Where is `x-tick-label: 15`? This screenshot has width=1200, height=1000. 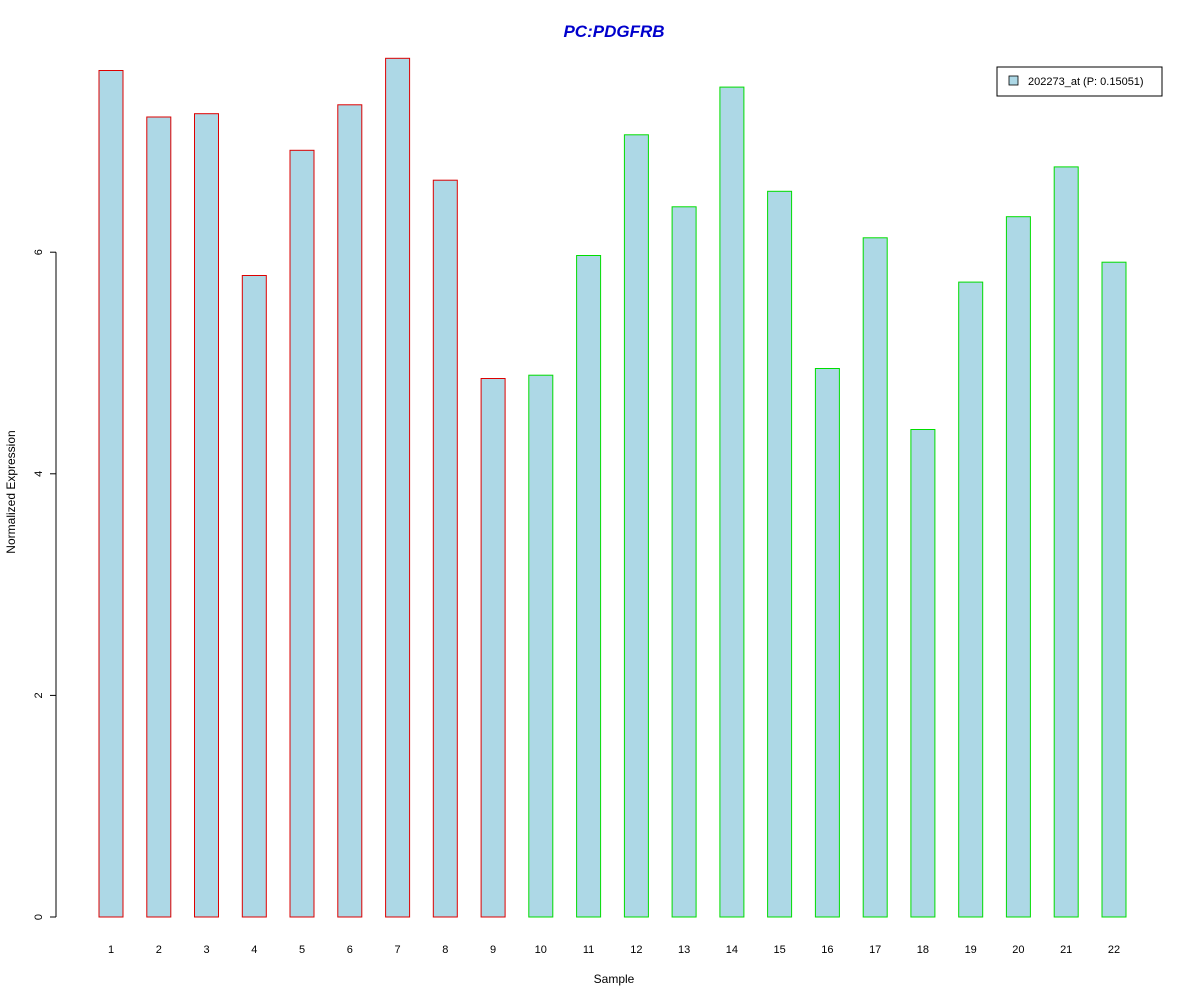
x-tick-label: 15 is located at coordinates (779, 950).